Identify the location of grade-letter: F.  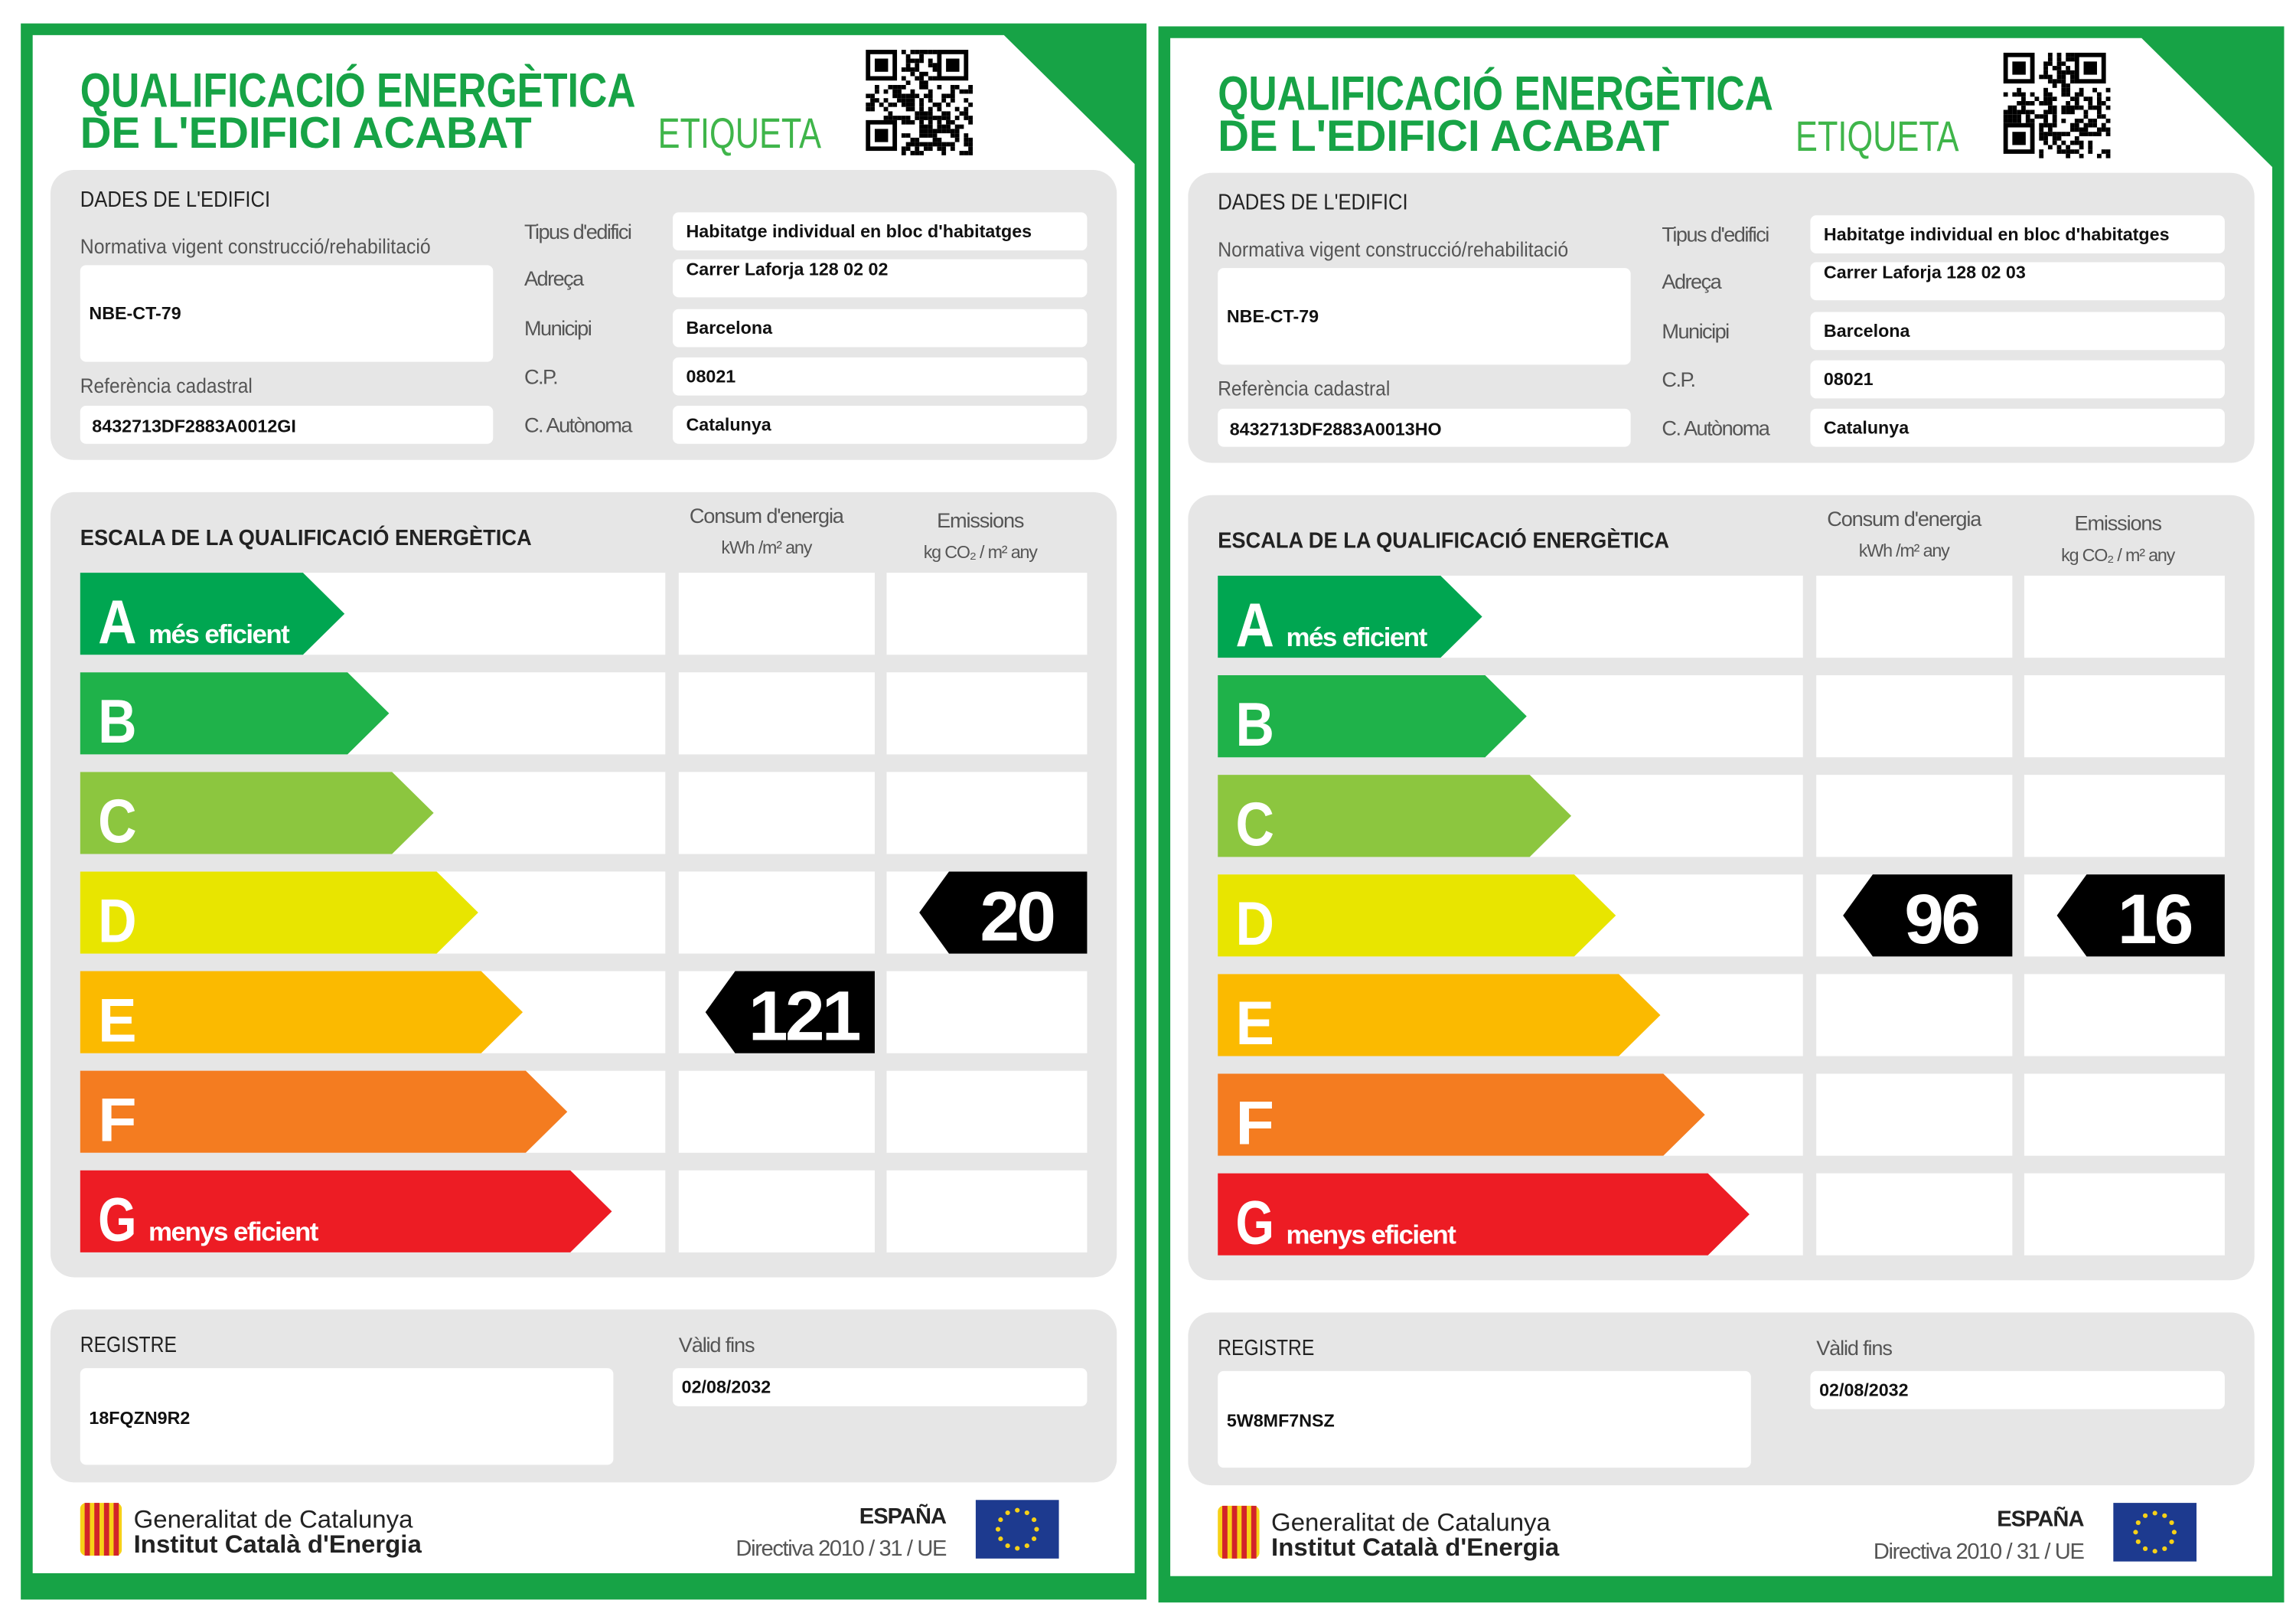
(1254, 1123).